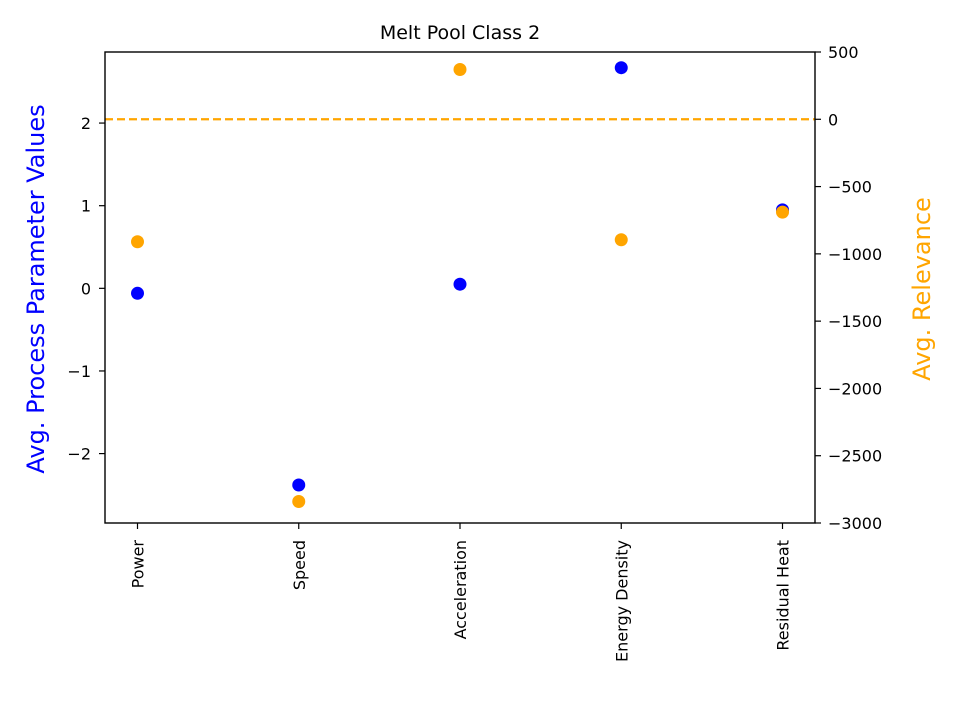 The width and height of the screenshot is (960, 720). What do you see at coordinates (86, 206) in the screenshot?
I see `y-left-tick-label: 1` at bounding box center [86, 206].